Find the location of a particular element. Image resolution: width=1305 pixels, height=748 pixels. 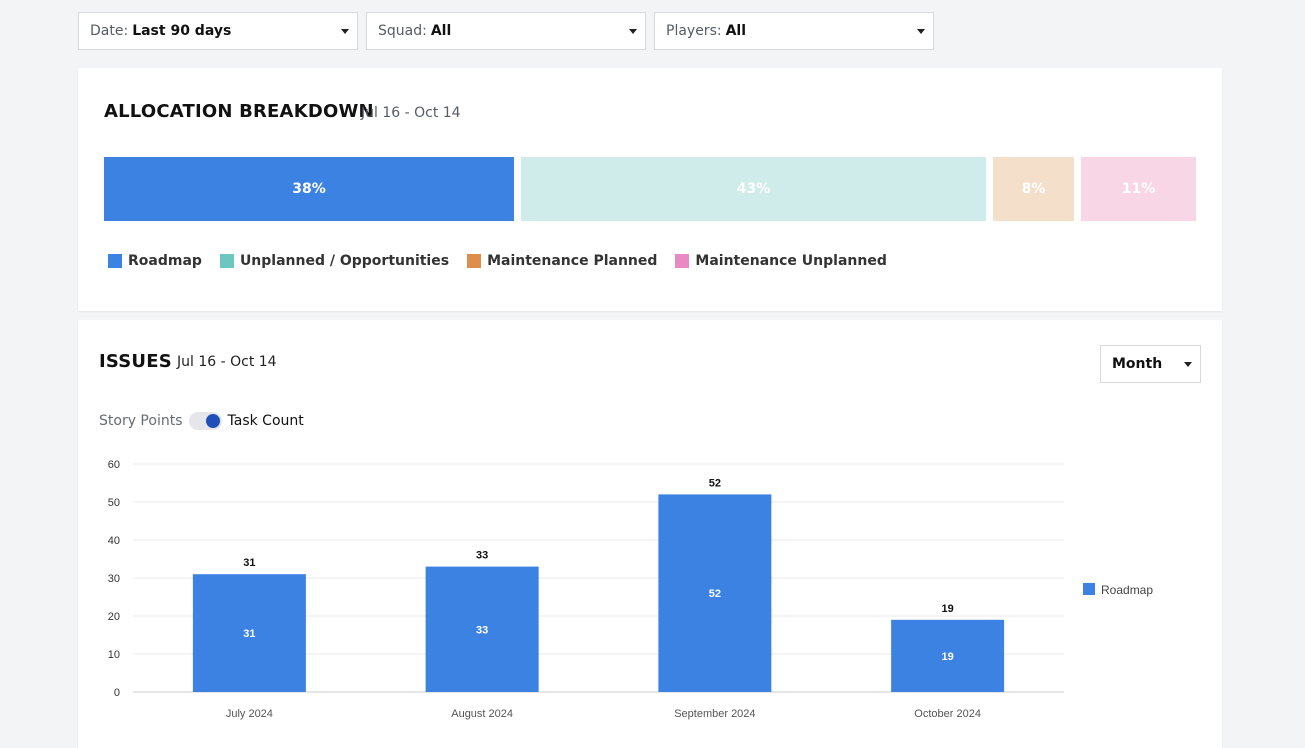

allocation-segment-maintenance-planned: 8% is located at coordinates (1033, 189).